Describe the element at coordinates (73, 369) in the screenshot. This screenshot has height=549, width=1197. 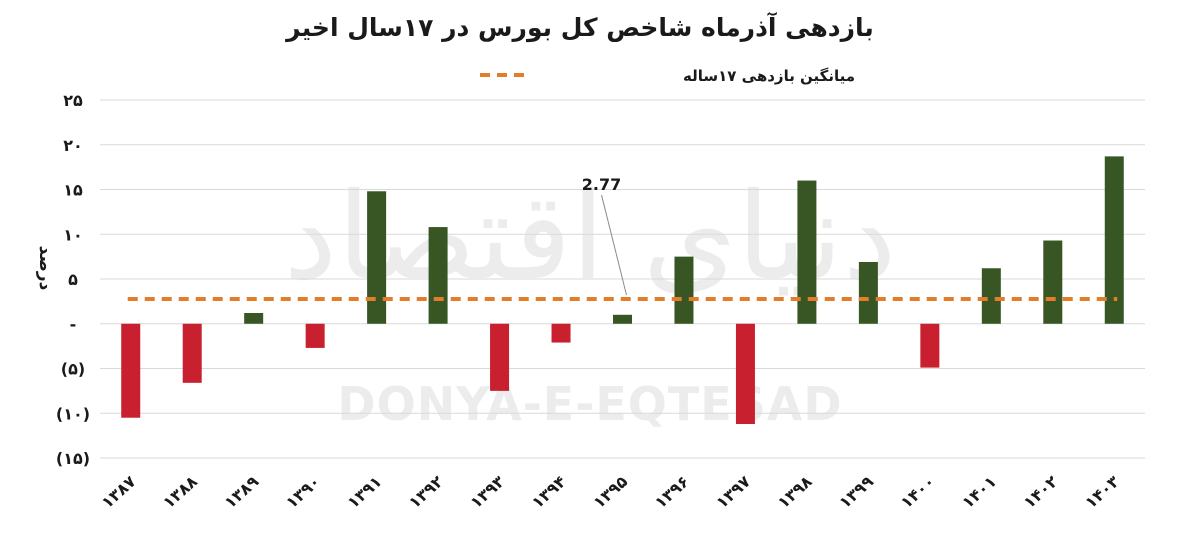
I see `y-tick-label: (۵)` at that location.